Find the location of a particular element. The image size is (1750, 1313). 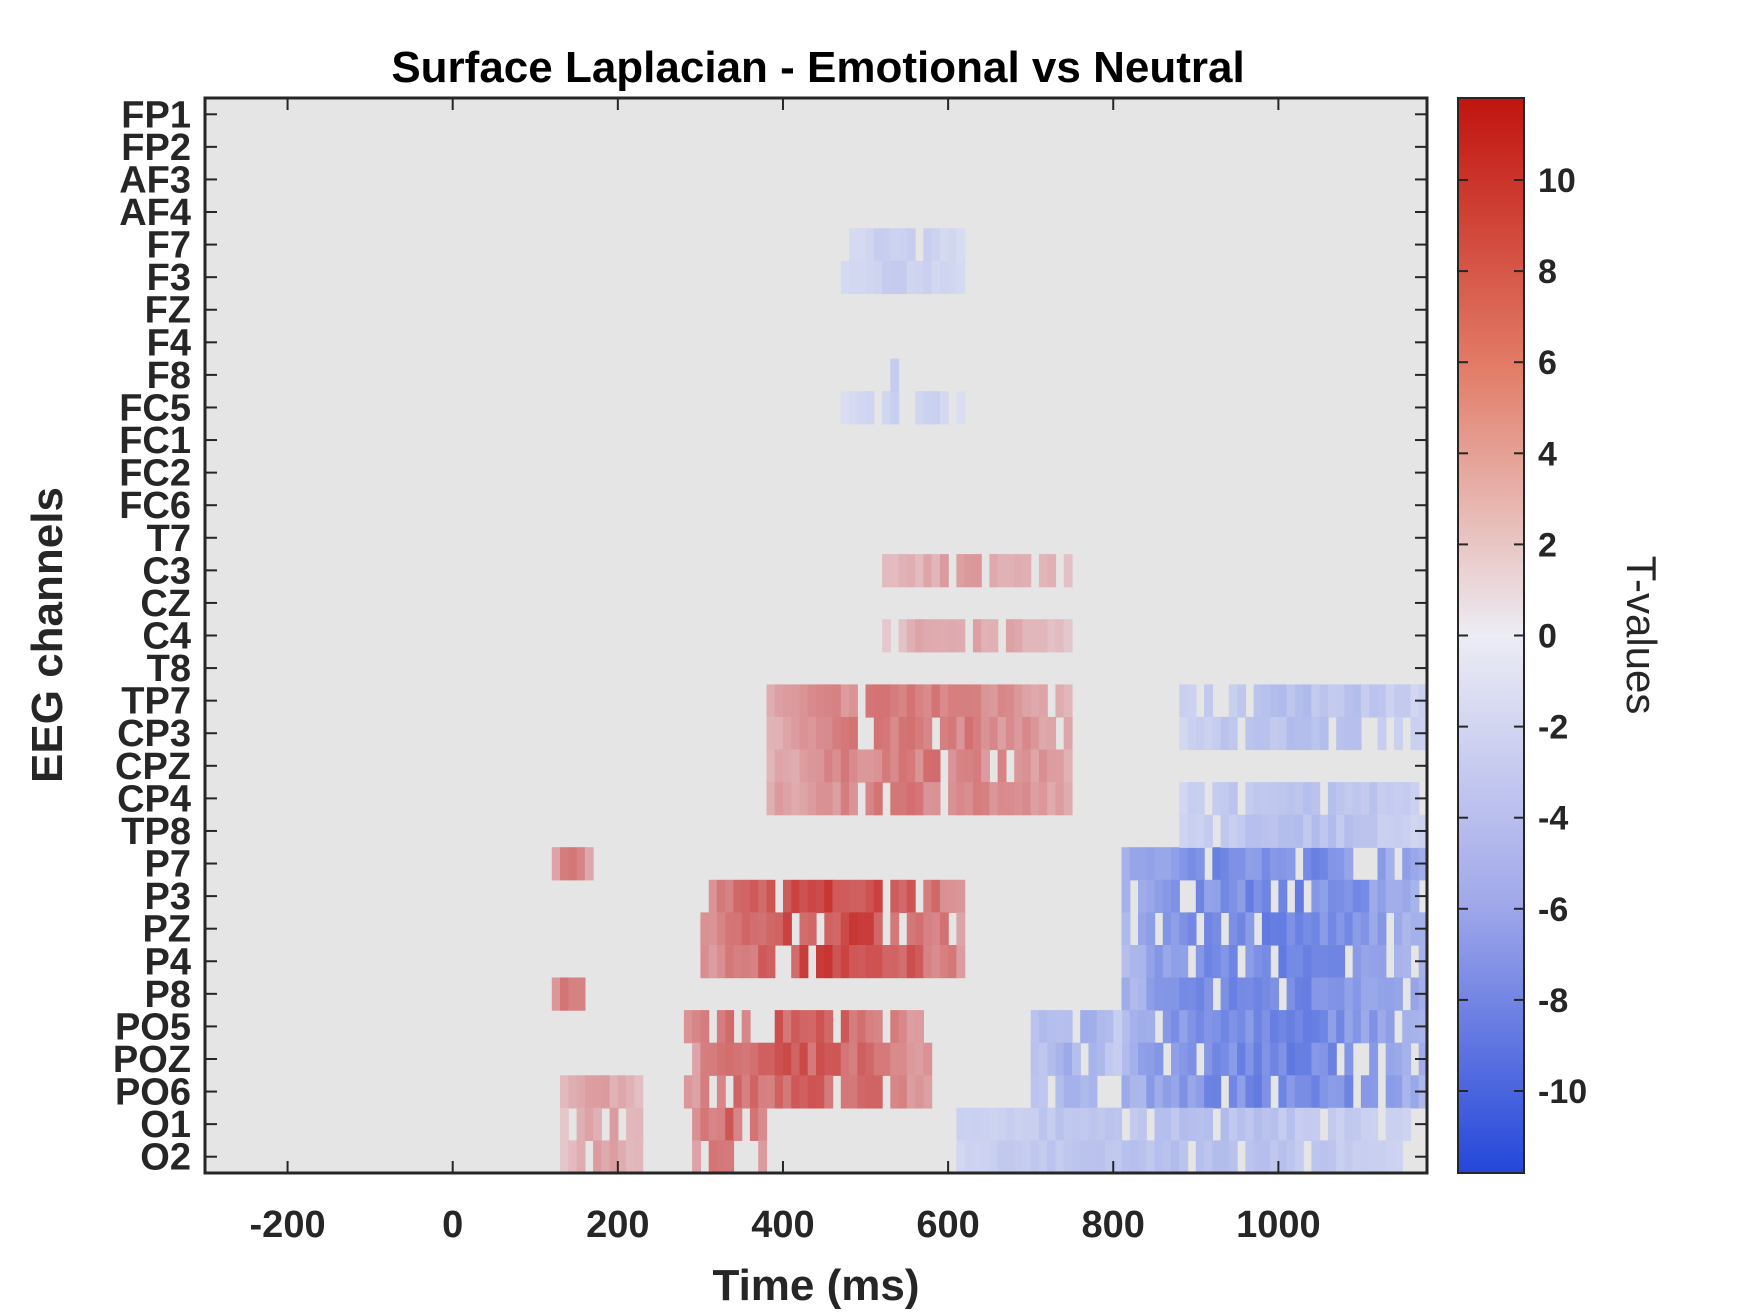

channel-label: PZ is located at coordinates (166, 930).